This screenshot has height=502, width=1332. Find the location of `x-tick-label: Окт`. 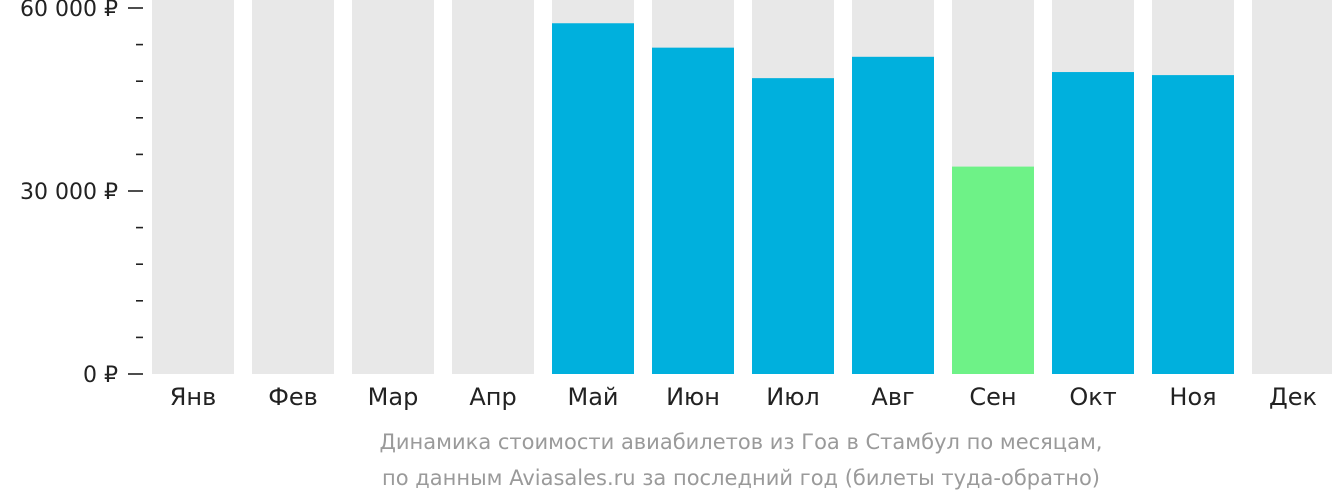

x-tick-label: Окт is located at coordinates (1092, 397).